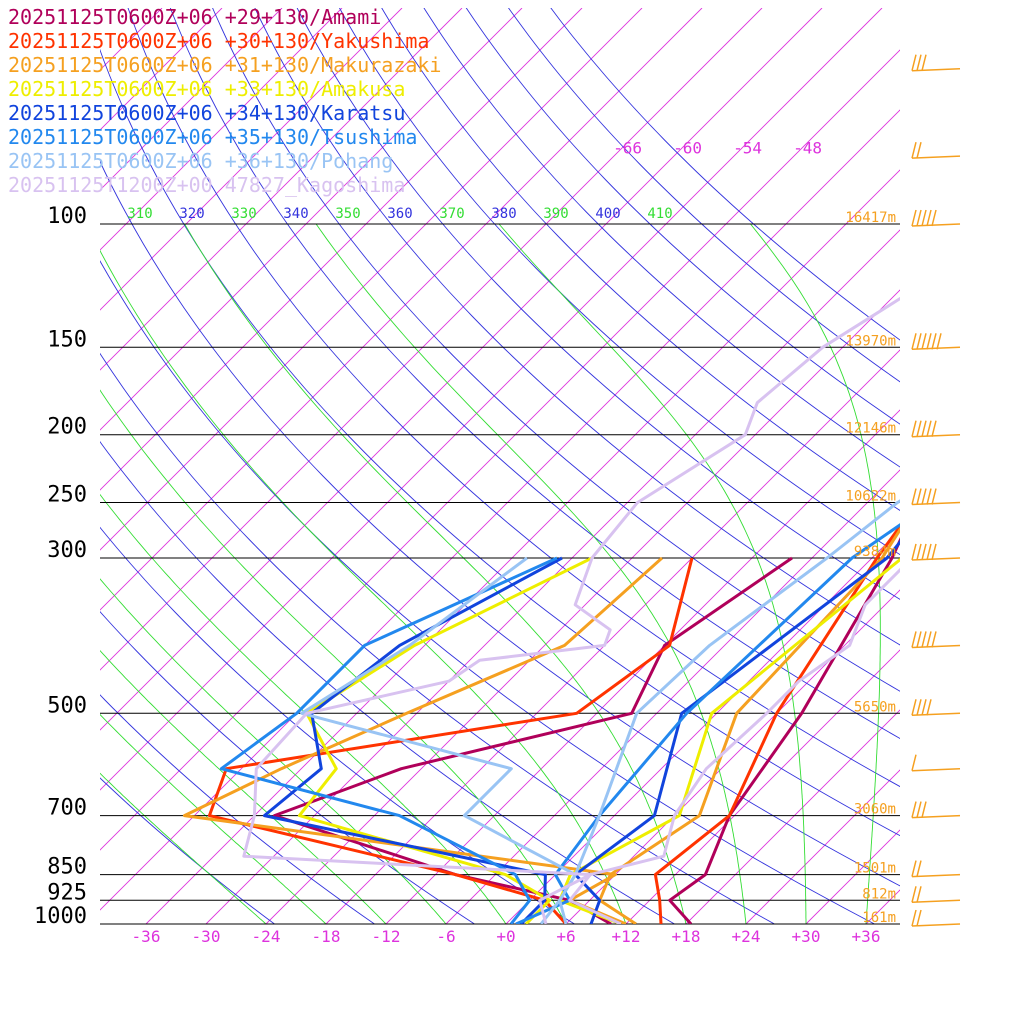 Image resolution: width=1024 pixels, height=1024 pixels. Describe the element at coordinates (936, 490) in the screenshot. I see `wind-barbs` at that location.